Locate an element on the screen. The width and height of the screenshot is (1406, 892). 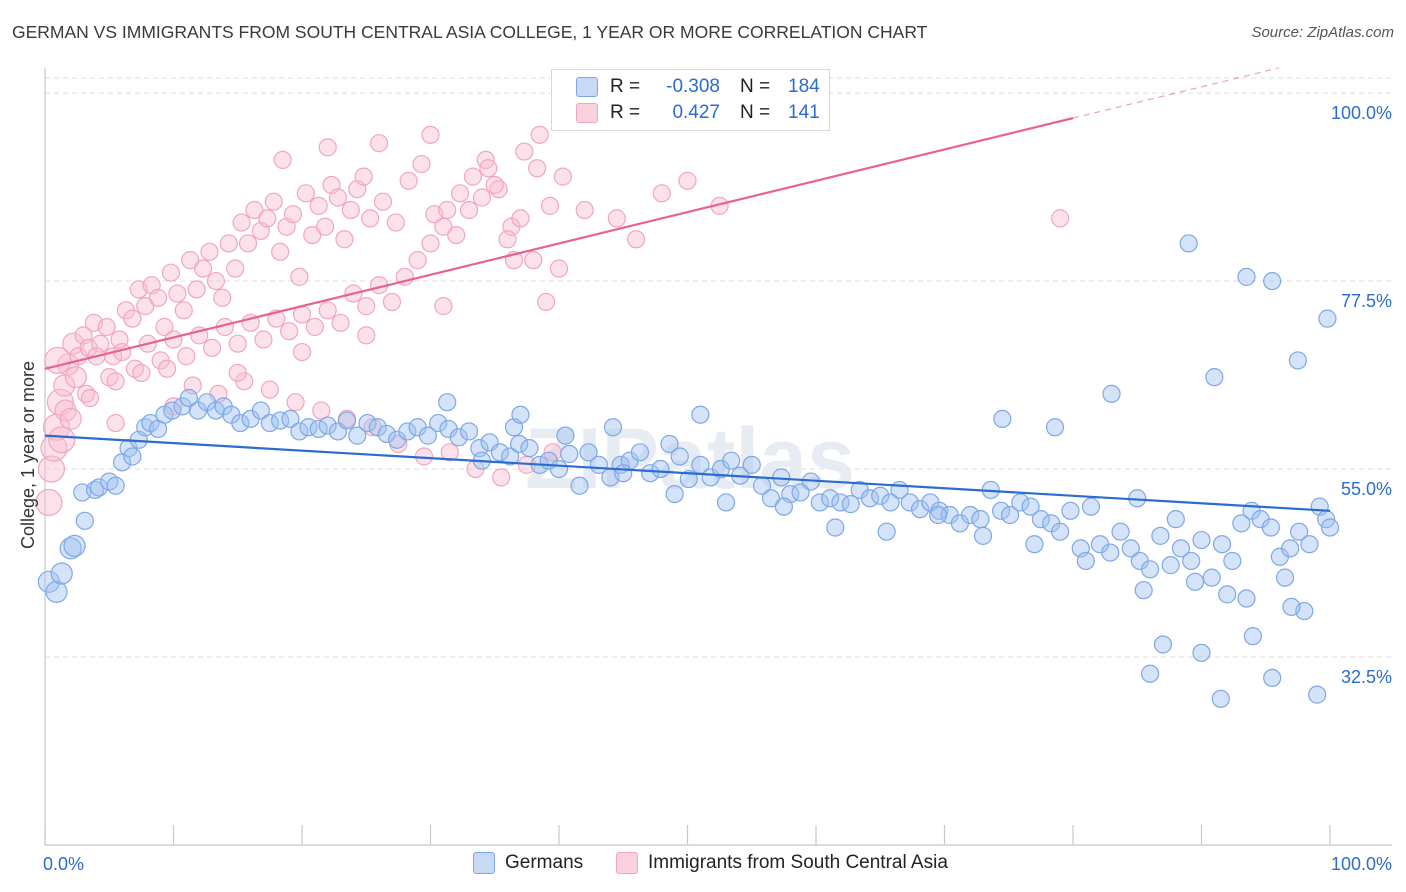
y-axis-label: College, 1 year or more is located at coordinates (28, 455).